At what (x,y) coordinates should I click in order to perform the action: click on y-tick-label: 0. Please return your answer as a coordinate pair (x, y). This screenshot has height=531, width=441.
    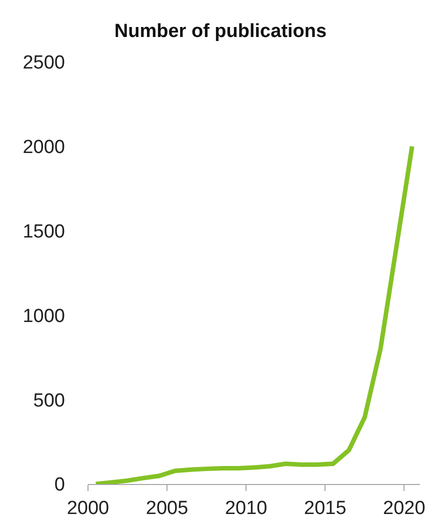
    Looking at the image, I should click on (59, 485).